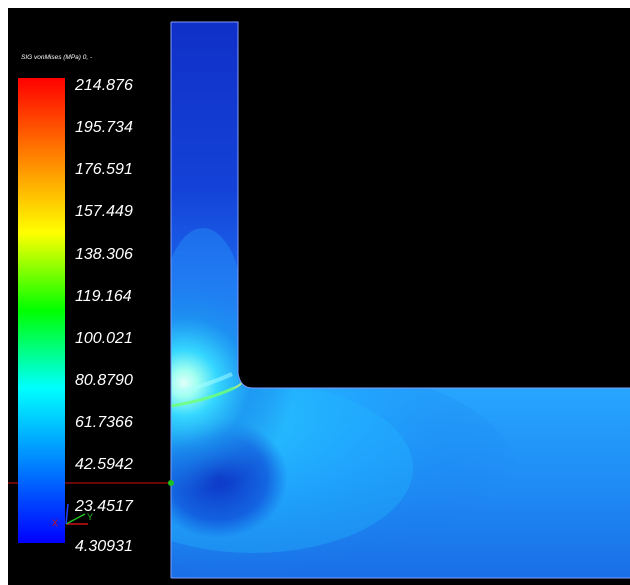  What do you see at coordinates (55, 523) in the screenshot?
I see `axis-x-label: X` at bounding box center [55, 523].